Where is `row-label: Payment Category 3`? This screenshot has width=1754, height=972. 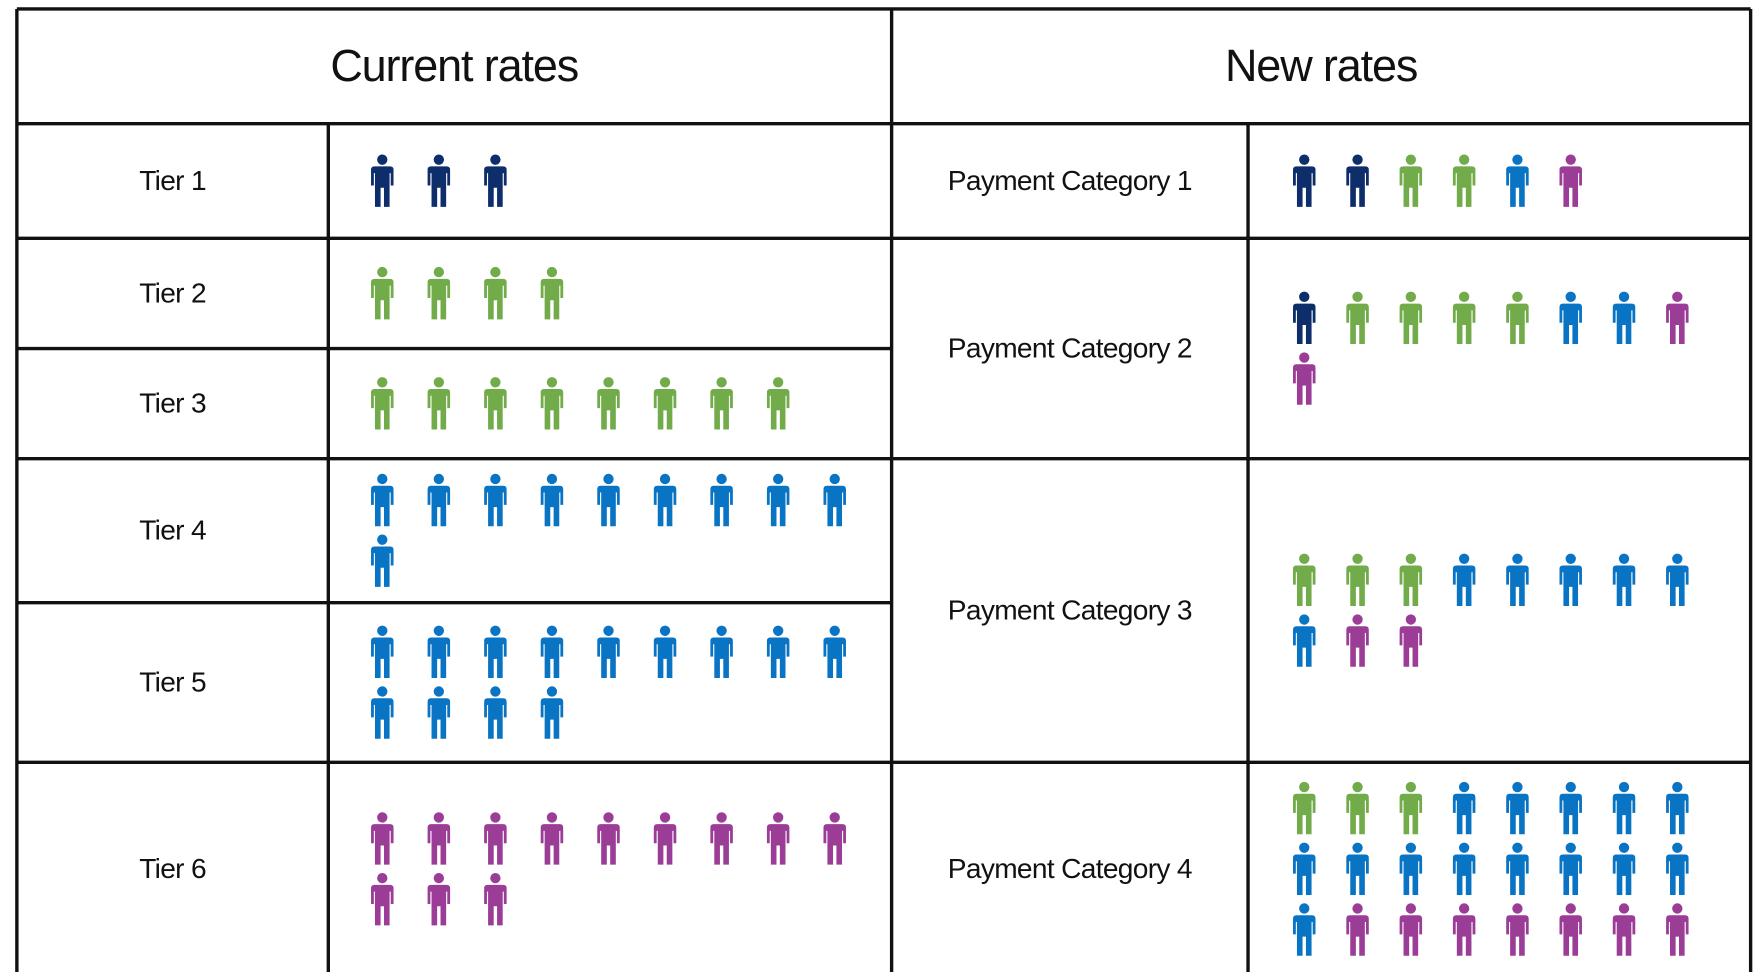
row-label: Payment Category 3 is located at coordinates (1070, 610).